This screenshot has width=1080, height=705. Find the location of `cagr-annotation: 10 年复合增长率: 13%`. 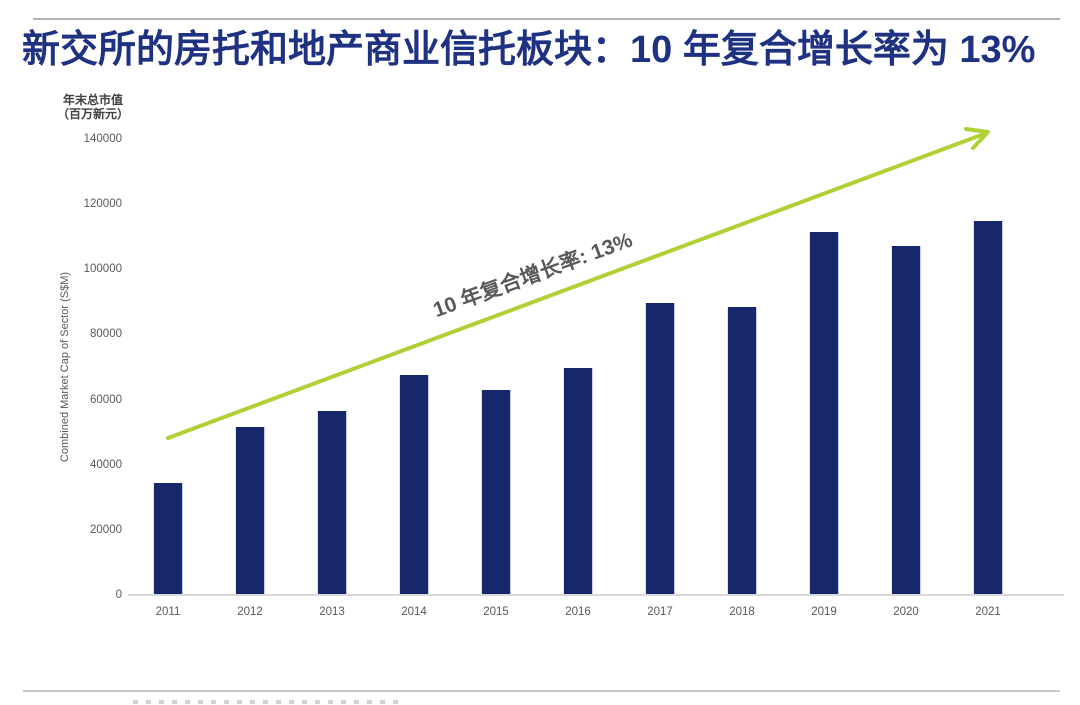

cagr-annotation: 10 年复合增长率: 13% is located at coordinates (532, 273).